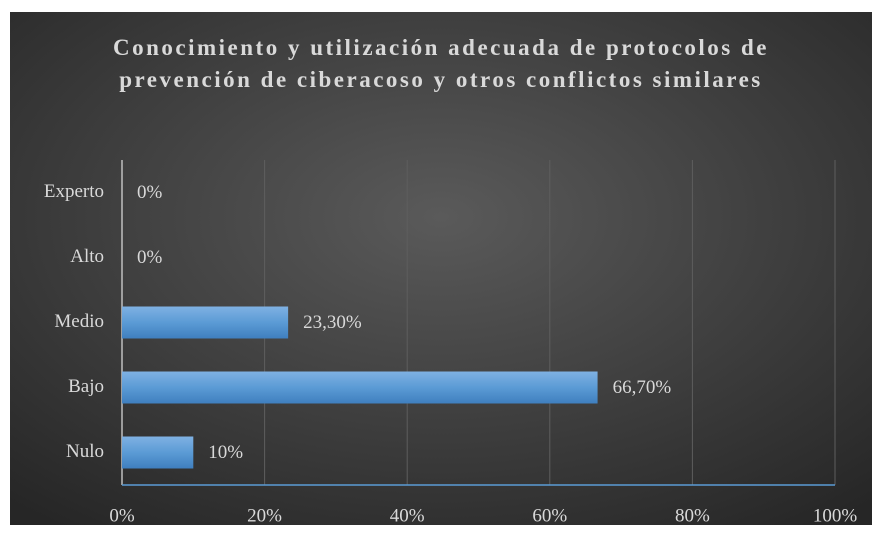  Describe the element at coordinates (122, 515) in the screenshot. I see `x-tick-label: 0%` at that location.